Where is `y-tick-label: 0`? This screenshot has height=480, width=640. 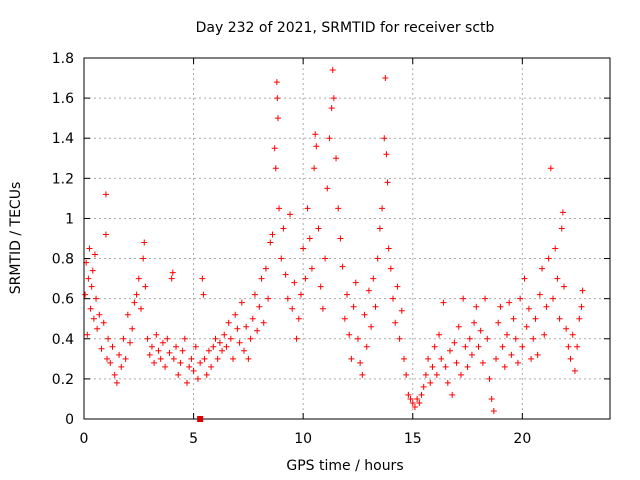 y-tick-label: 0 is located at coordinates (69, 420).